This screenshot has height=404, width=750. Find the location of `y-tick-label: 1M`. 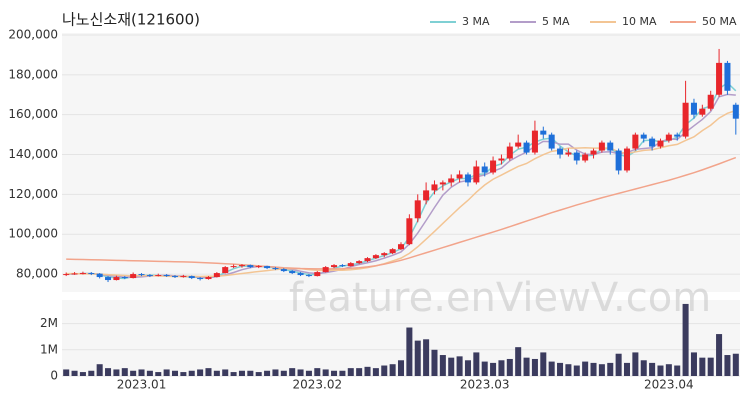

y-tick-label: 1M is located at coordinates (49, 349).